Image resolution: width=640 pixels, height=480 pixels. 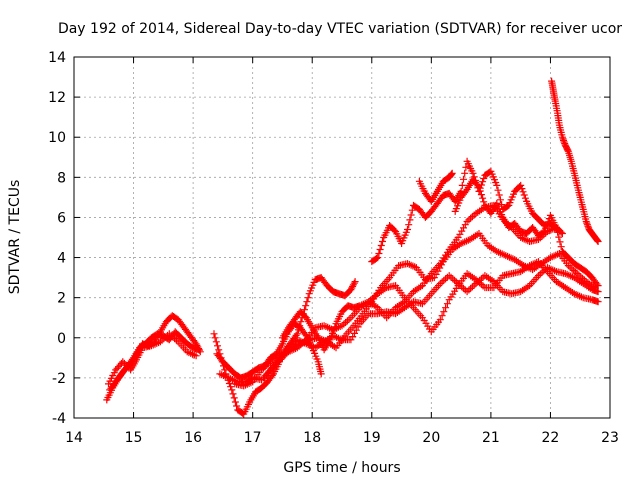 I want to click on x-tick-label: 16, so click(x=193, y=438).